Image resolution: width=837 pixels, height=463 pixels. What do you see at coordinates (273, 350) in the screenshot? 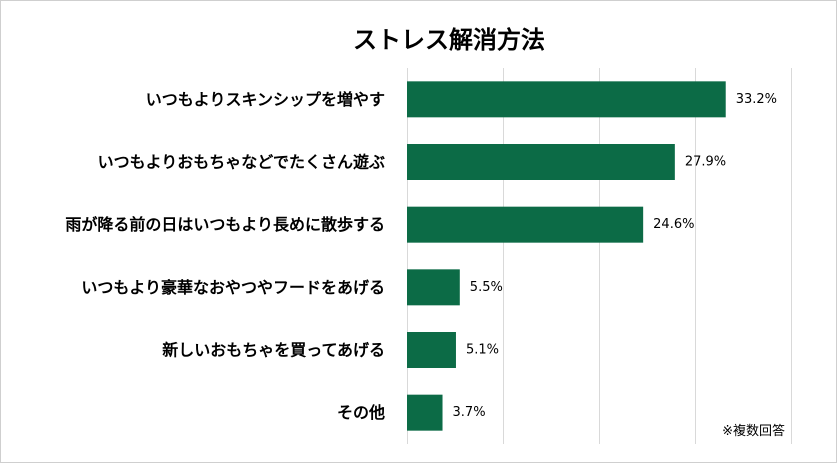
I see `category-label: 新しいおもちゃを買ってあげる` at bounding box center [273, 350].